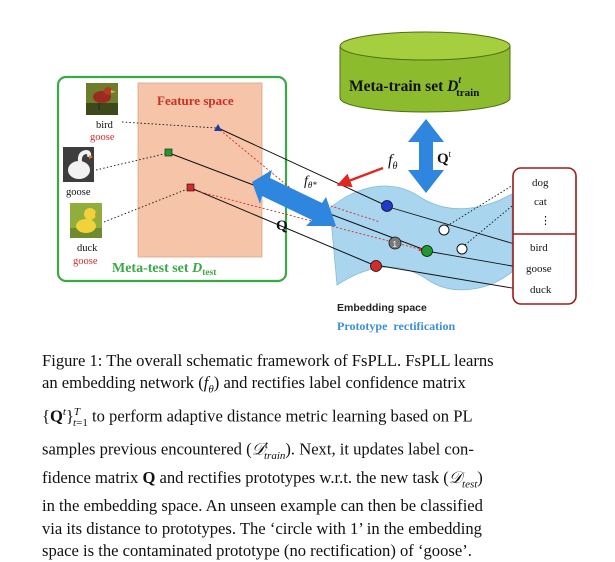  I want to click on bird-image, so click(102, 99).